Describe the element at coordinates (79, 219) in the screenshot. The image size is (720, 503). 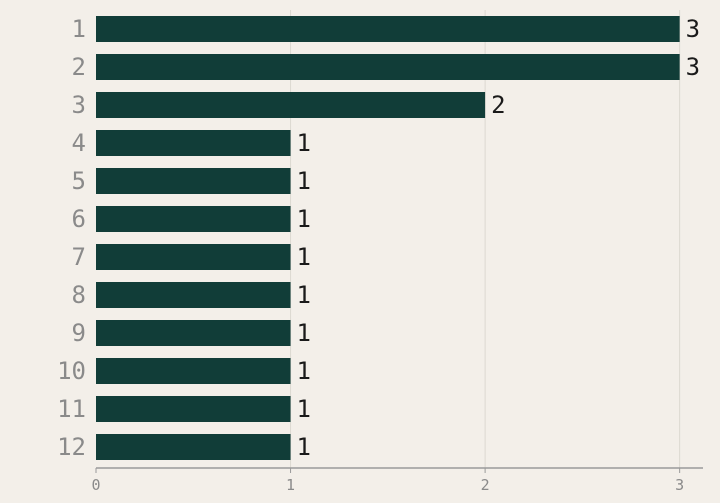
I see `category-label-6: 6` at that location.